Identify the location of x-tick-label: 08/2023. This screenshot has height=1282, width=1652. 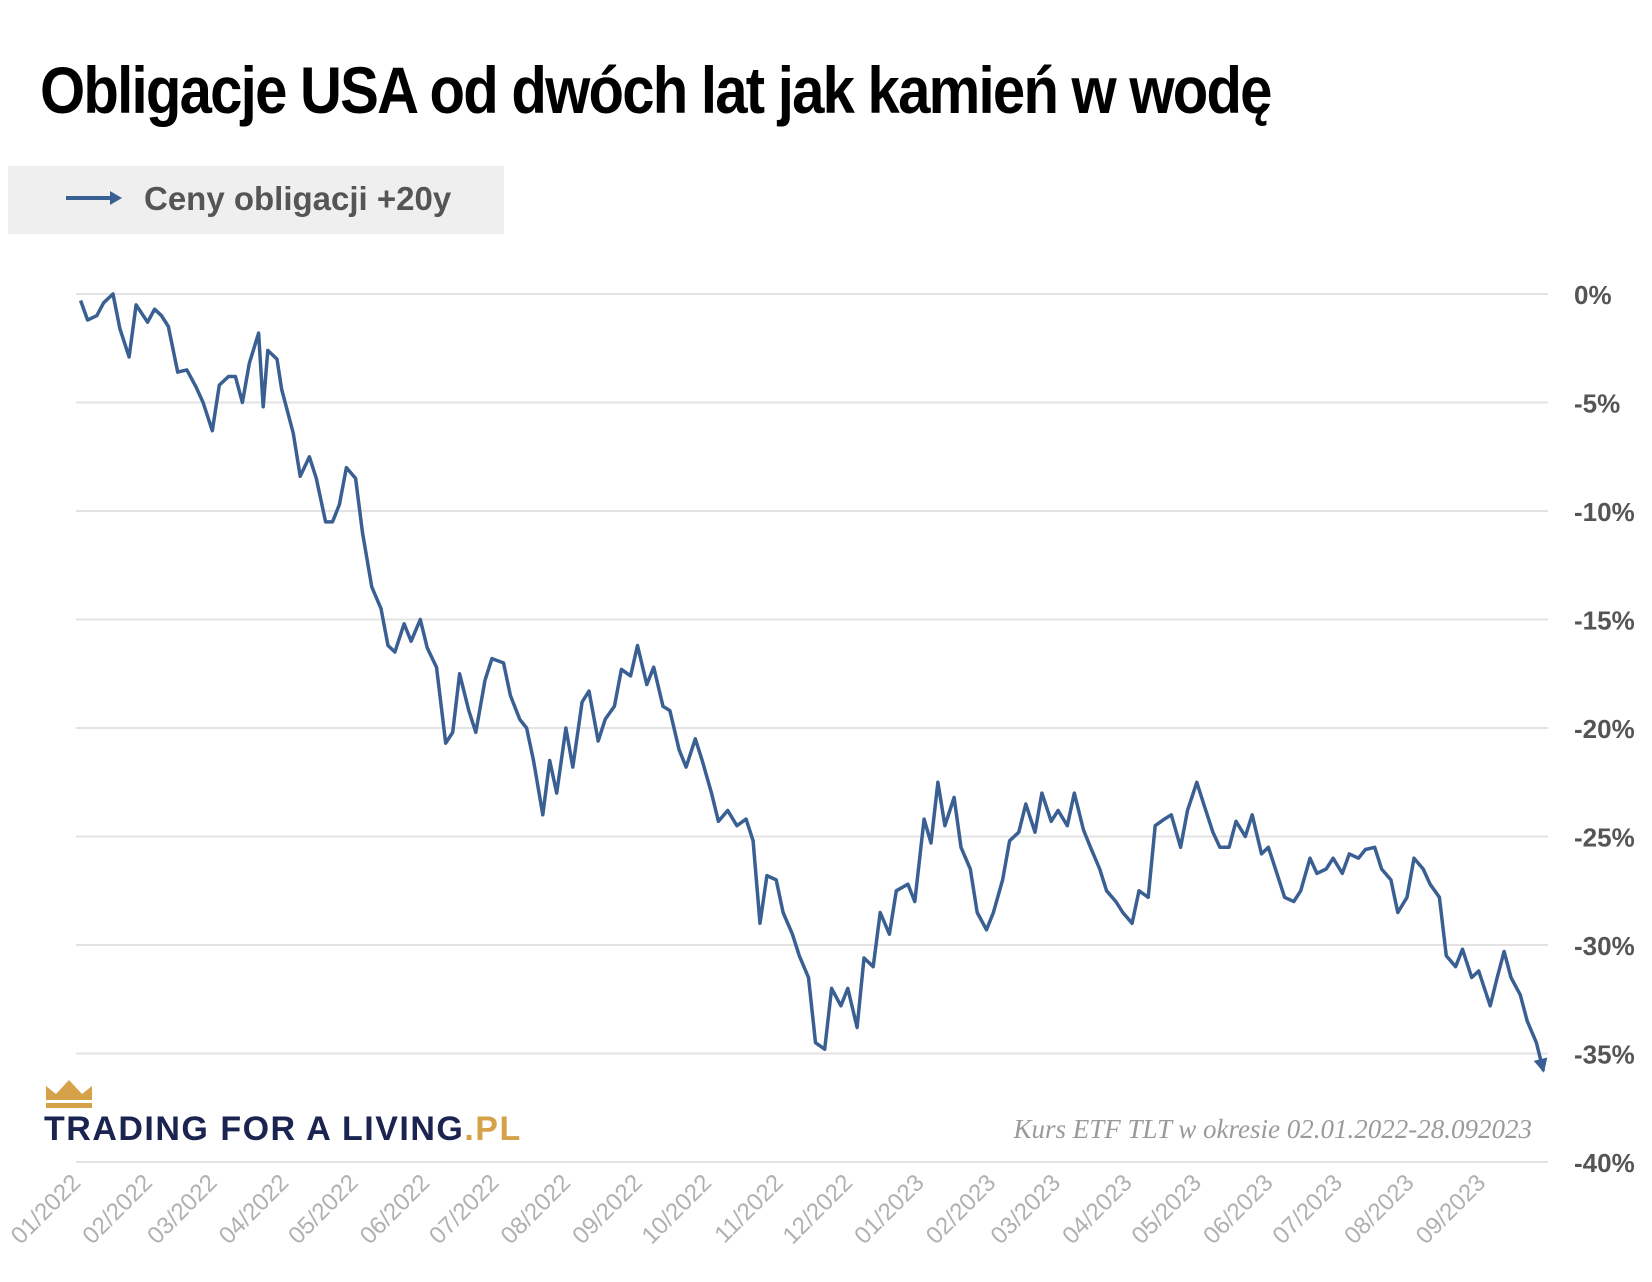
(1379, 1209).